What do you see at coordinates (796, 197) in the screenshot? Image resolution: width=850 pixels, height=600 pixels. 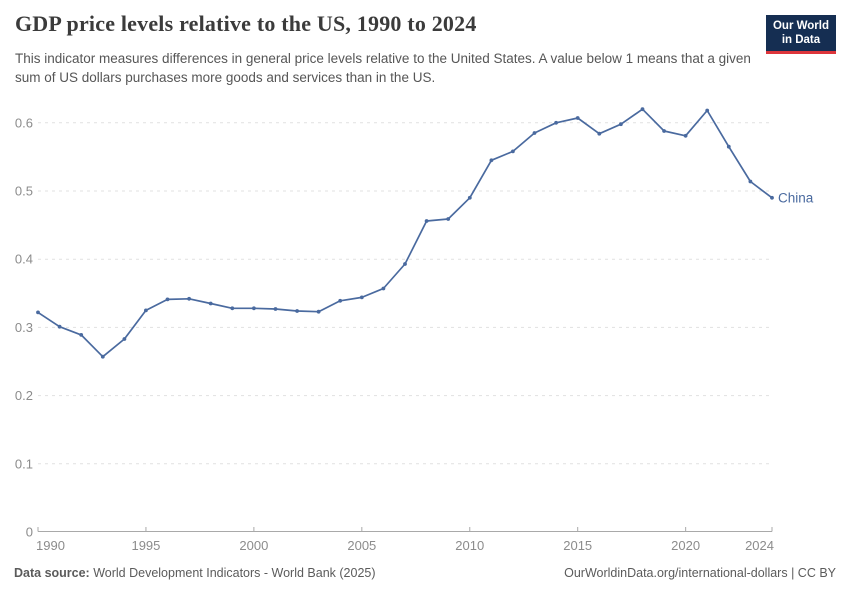 I see `series-end-label: China` at bounding box center [796, 197].